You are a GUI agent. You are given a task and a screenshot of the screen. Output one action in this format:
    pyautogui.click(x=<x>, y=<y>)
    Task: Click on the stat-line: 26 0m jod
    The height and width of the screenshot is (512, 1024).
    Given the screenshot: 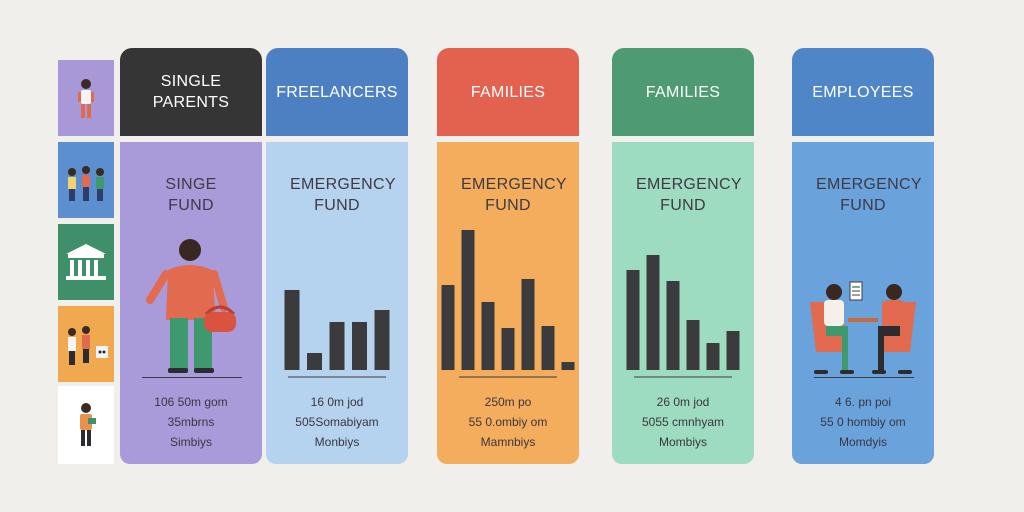 What is the action you would take?
    pyautogui.click(x=683, y=402)
    